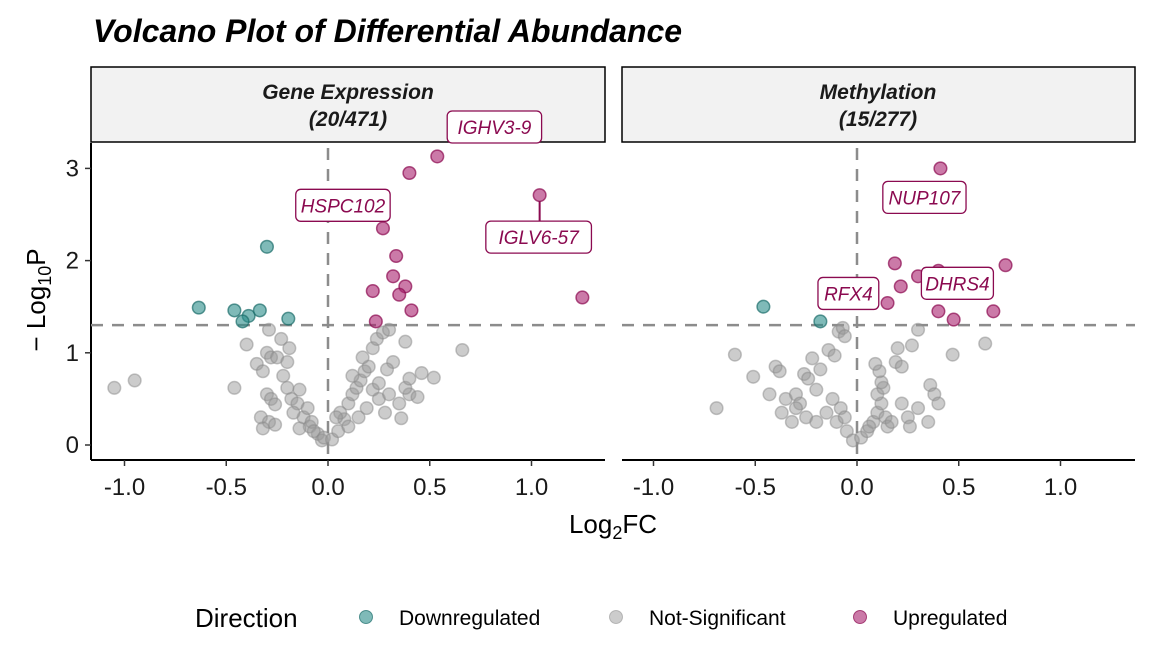  What do you see at coordinates (860, 617) in the screenshot?
I see `legend-marker-upregulated` at bounding box center [860, 617].